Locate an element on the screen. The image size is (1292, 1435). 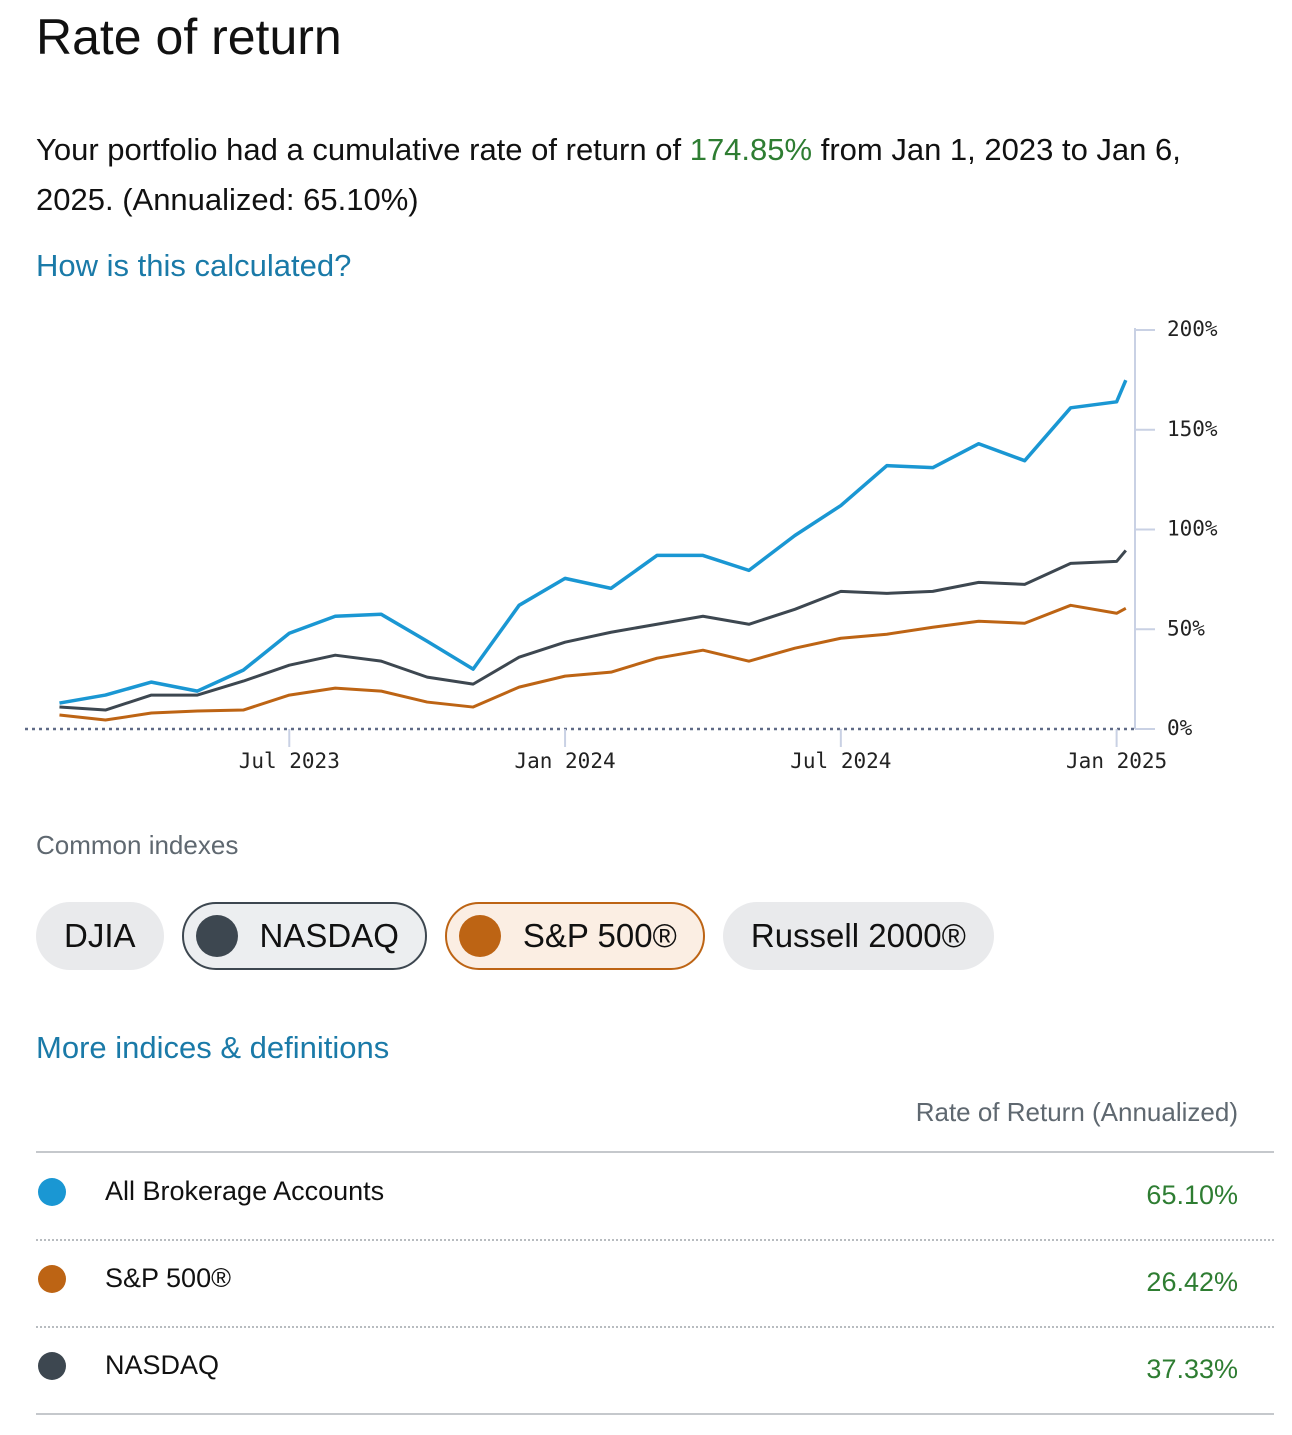
index-chip: S&P 500® is located at coordinates (574, 936).